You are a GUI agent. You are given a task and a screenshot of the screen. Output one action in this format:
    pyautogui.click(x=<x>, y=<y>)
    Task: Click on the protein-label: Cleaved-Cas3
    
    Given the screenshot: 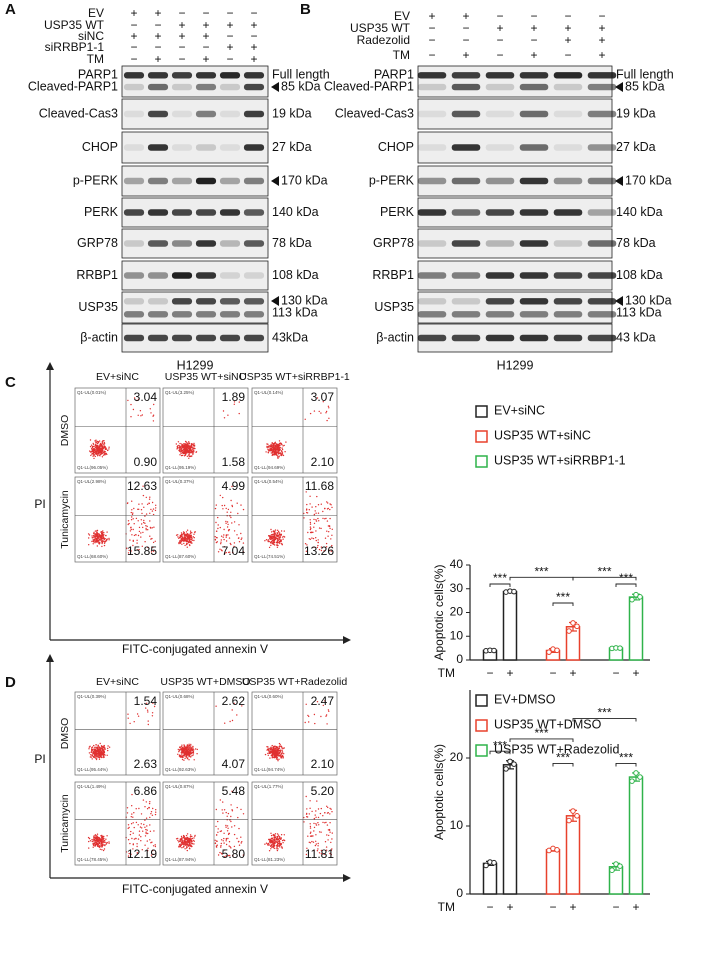 What is the action you would take?
    pyautogui.click(x=374, y=113)
    